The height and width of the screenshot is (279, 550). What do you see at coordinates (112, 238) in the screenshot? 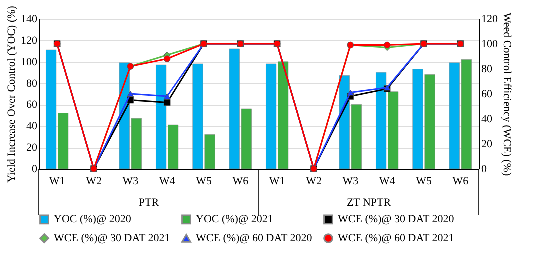
I see `legend-label: WCE (%)@ 30 DAT 2021` at bounding box center [112, 238].